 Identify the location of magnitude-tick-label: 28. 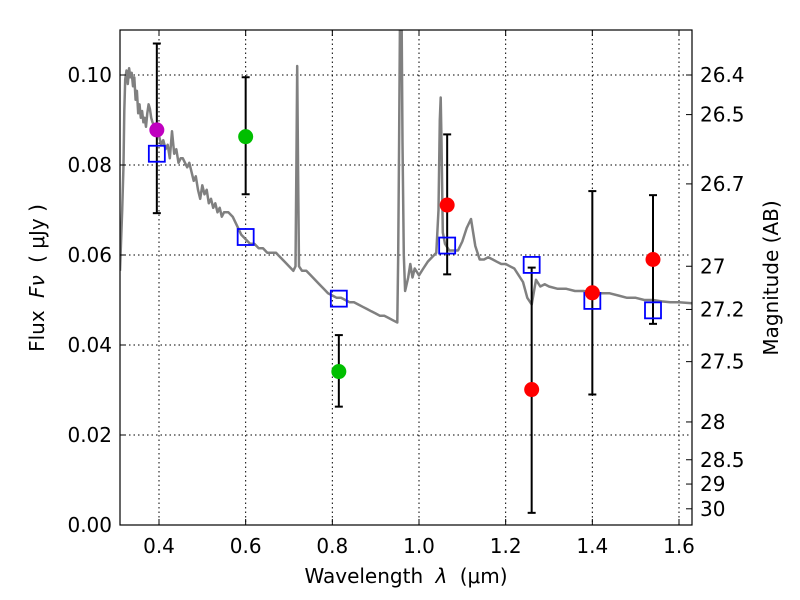
(712, 422).